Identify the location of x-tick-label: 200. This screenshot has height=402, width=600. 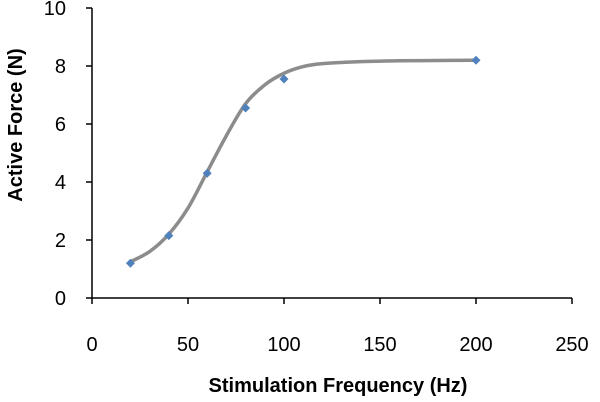
(475, 345).